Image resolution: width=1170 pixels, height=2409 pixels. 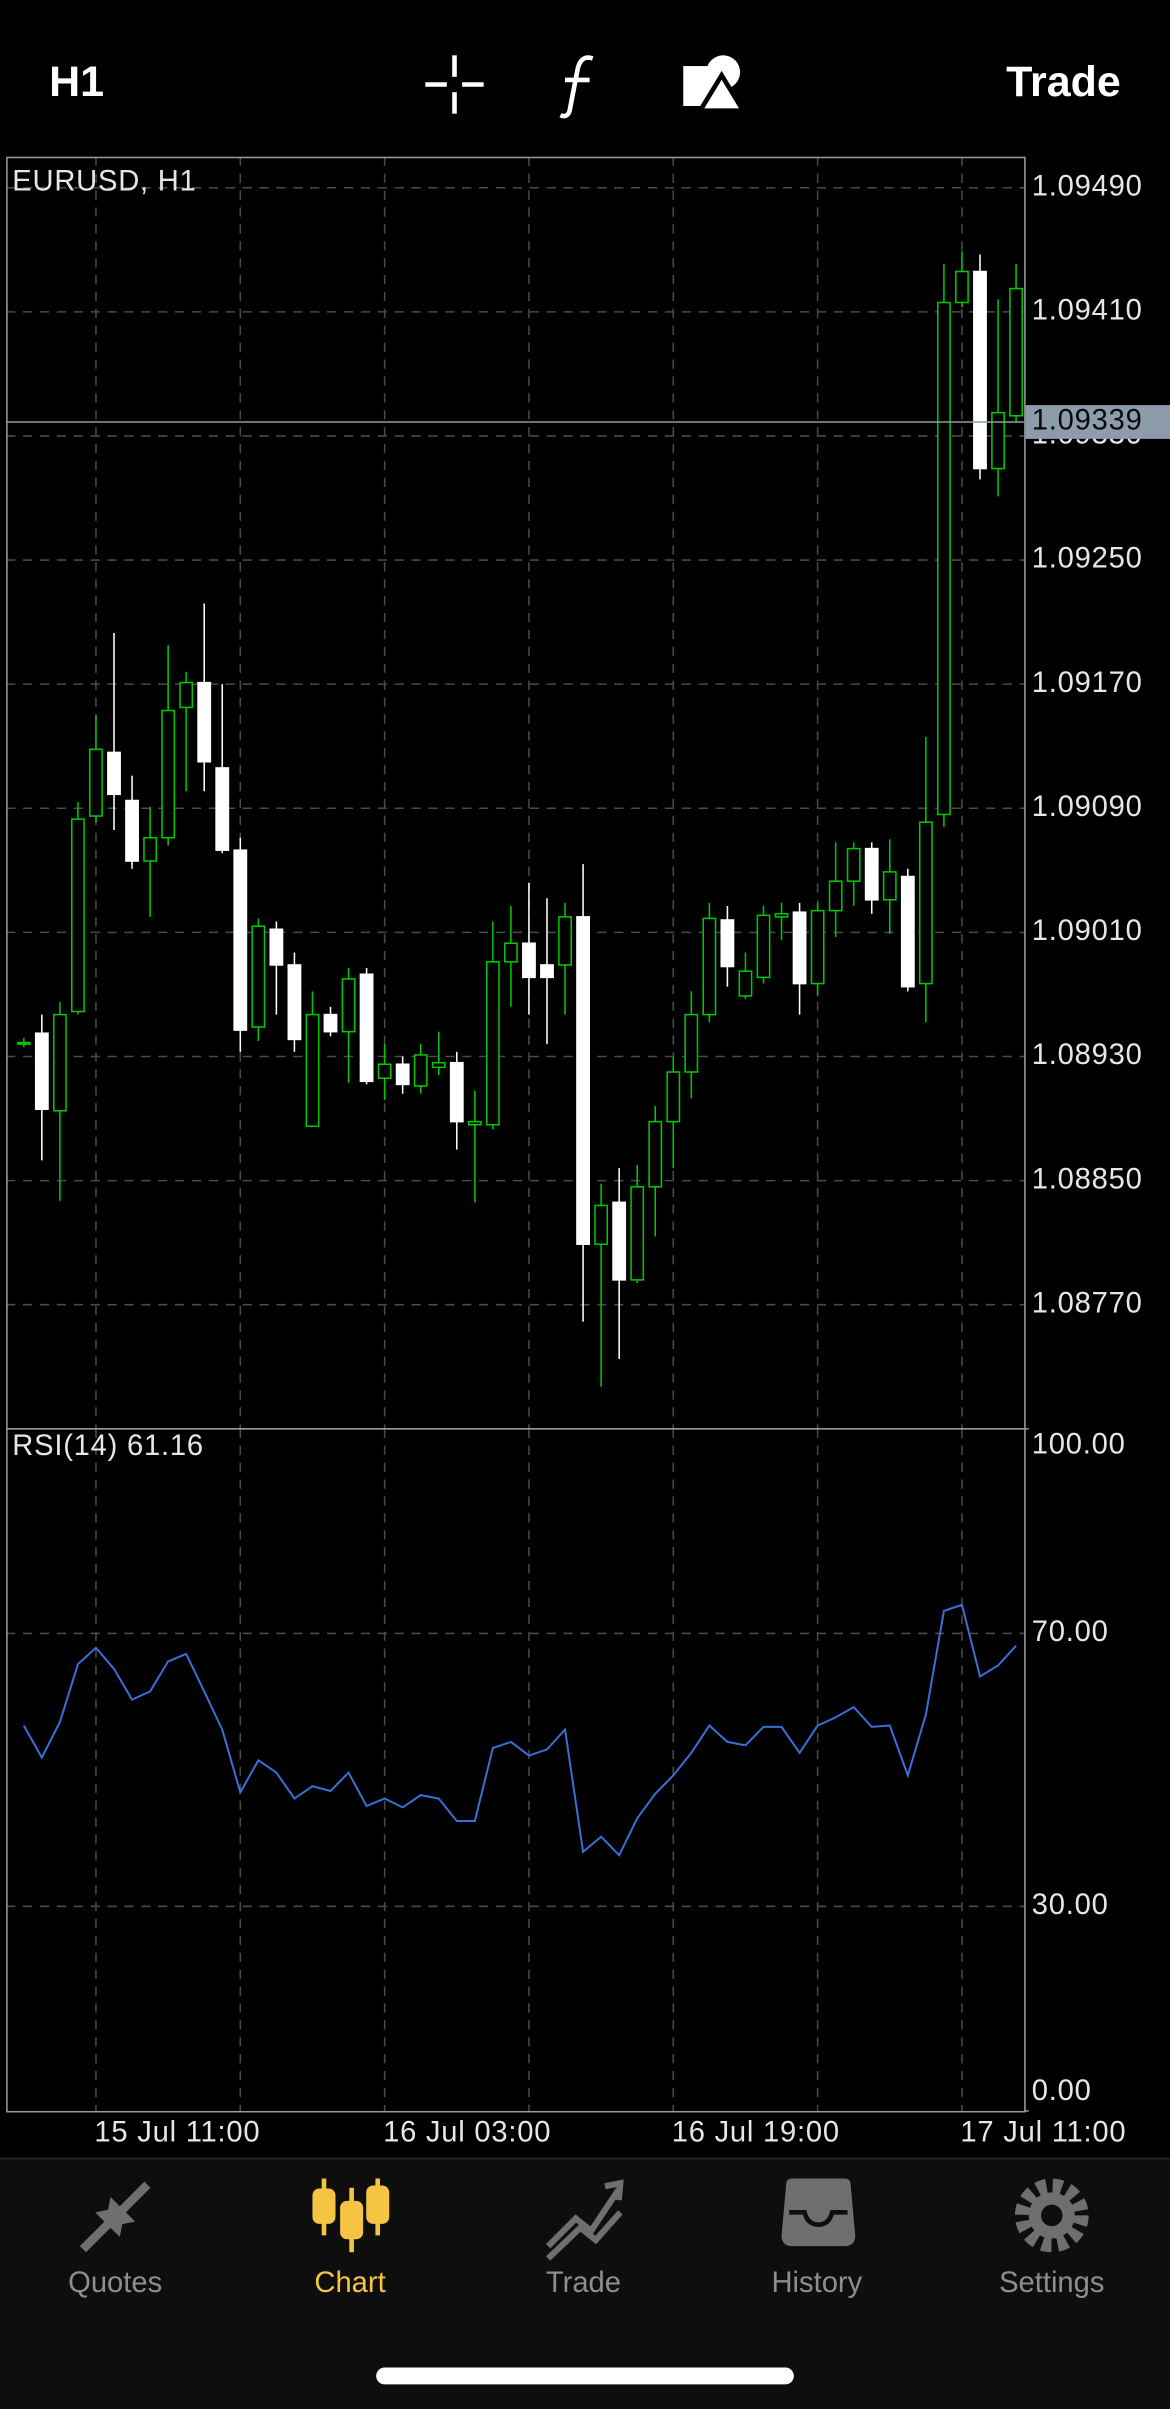 What do you see at coordinates (1087, 931) in the screenshot?
I see `y-tick-label: 1.09010` at bounding box center [1087, 931].